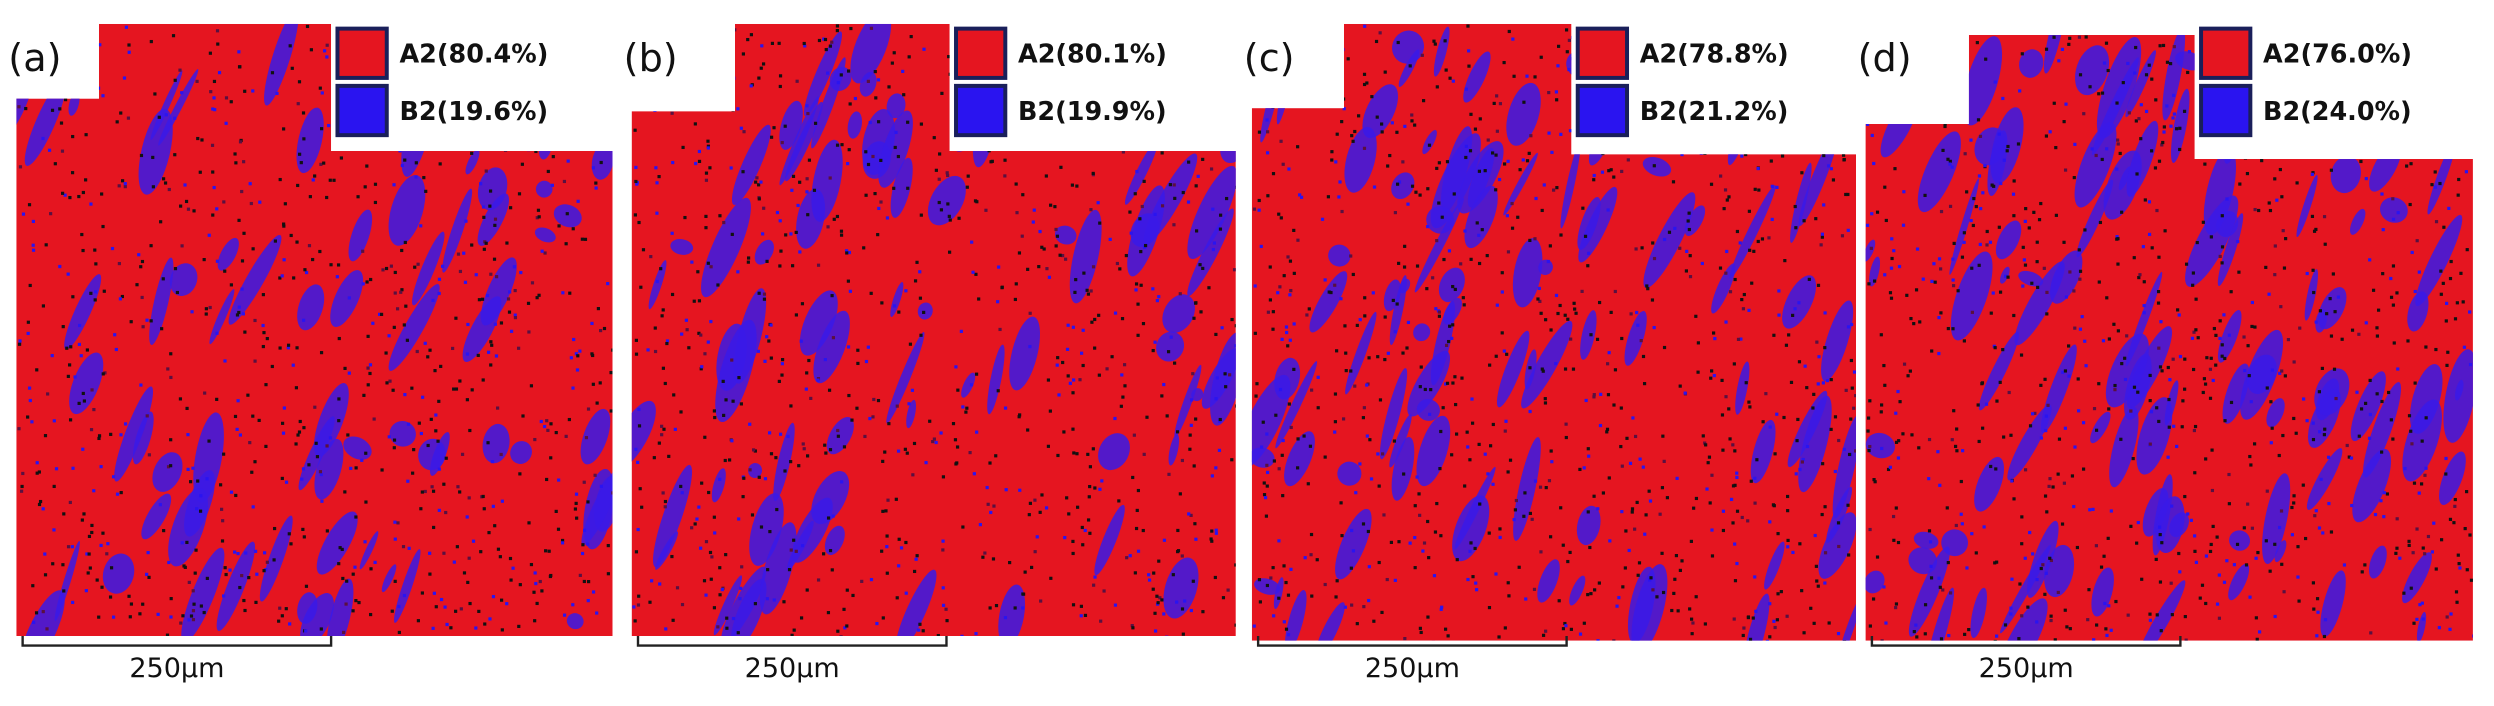 The image size is (2494, 706). What do you see at coordinates (1269, 58) in the screenshot?
I see `panel-label: (c)` at bounding box center [1269, 58].